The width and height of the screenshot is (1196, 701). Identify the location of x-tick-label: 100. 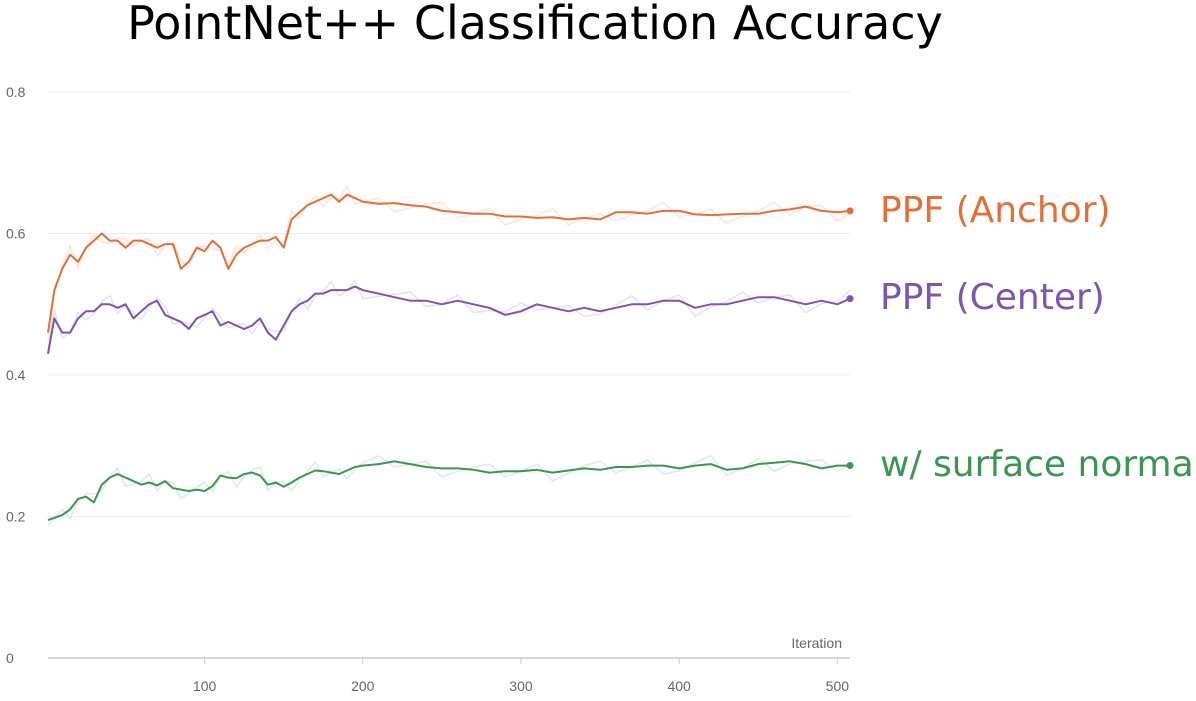
(205, 686).